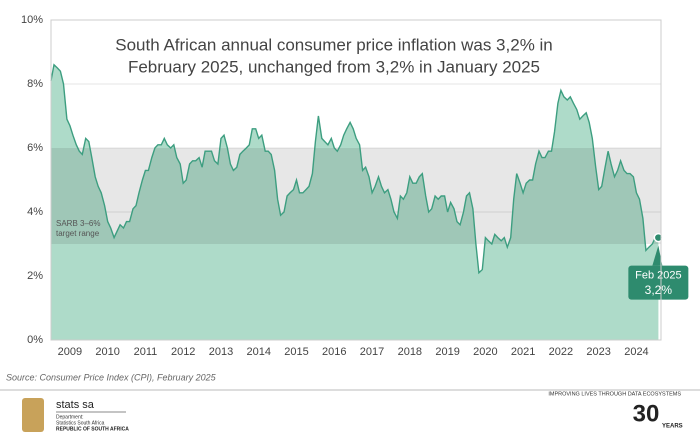 The width and height of the screenshot is (700, 440). What do you see at coordinates (35, 148) in the screenshot?
I see `y-tick-label: 6%` at bounding box center [35, 148].